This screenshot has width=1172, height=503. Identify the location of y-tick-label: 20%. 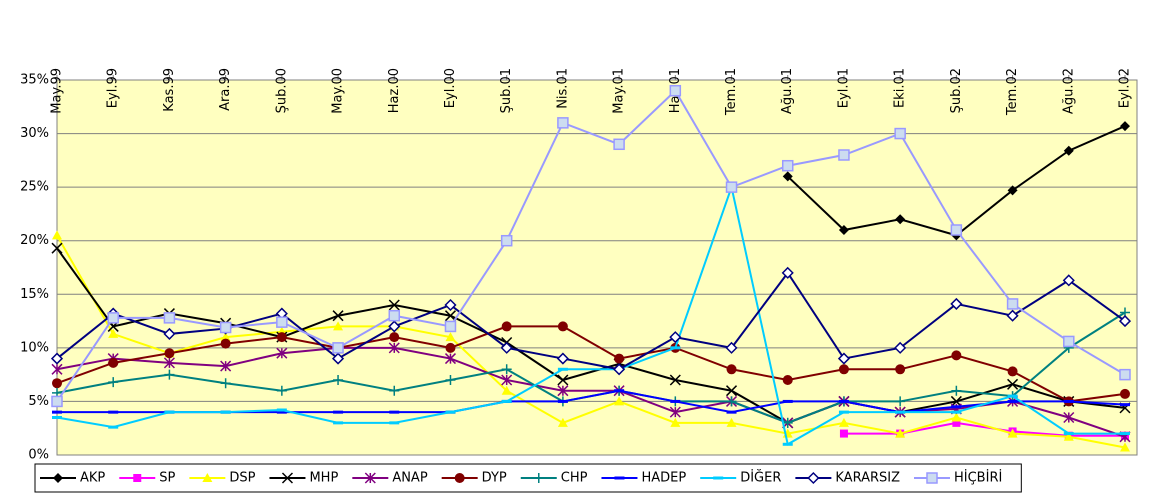
(34, 240).